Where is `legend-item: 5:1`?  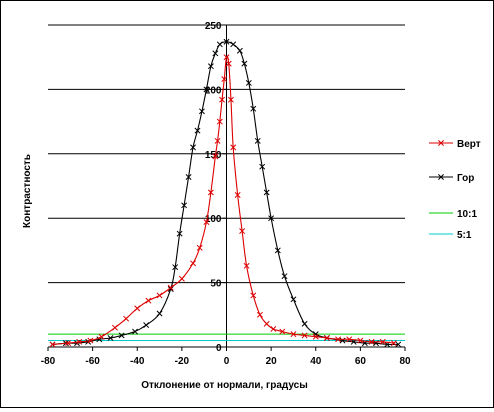 legend-item: 5:1 is located at coordinates (450, 235).